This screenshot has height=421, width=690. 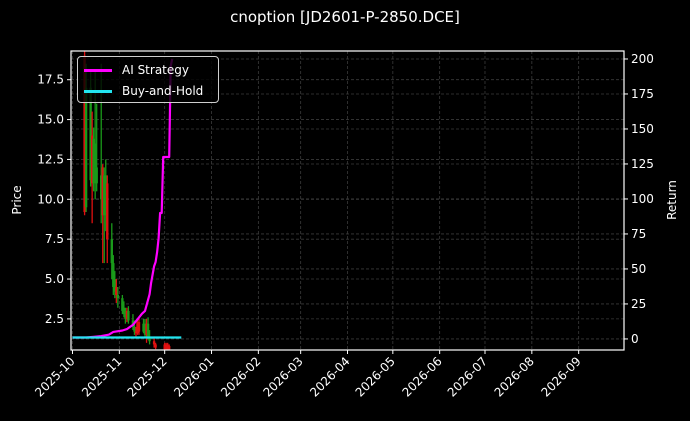 What do you see at coordinates (50, 80) in the screenshot?
I see `y-tick-label: 17.5` at bounding box center [50, 80].